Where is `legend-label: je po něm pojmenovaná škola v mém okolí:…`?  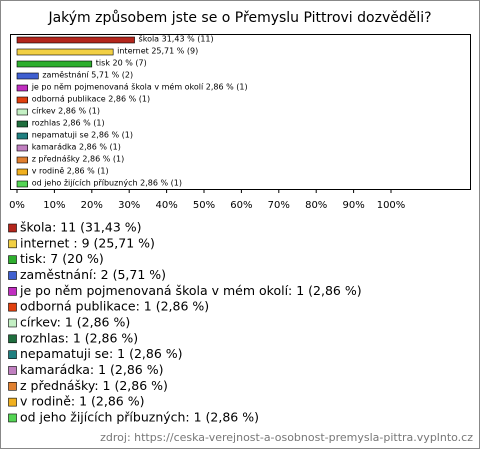 legend-label: je po něm pojmenovaná škola v mém okolí:… is located at coordinates (190, 290).